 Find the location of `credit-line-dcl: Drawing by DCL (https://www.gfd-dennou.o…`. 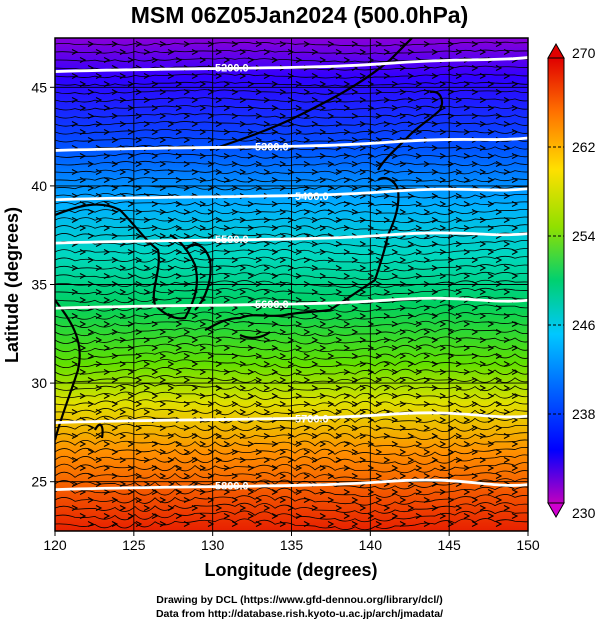

credit-line-dcl: Drawing by DCL (https://www.gfd-dennou.o… is located at coordinates (299, 600).